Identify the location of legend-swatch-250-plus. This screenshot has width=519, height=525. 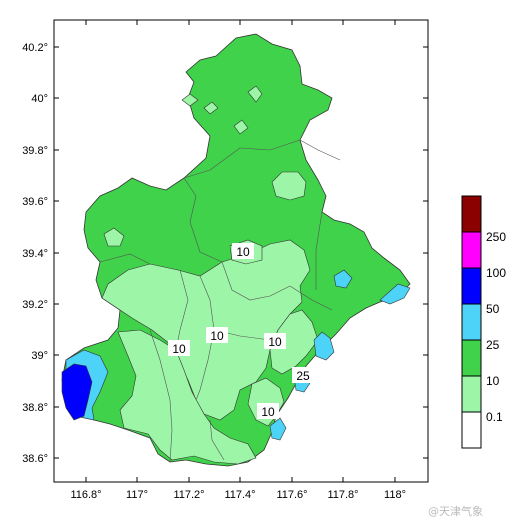
(471, 214).